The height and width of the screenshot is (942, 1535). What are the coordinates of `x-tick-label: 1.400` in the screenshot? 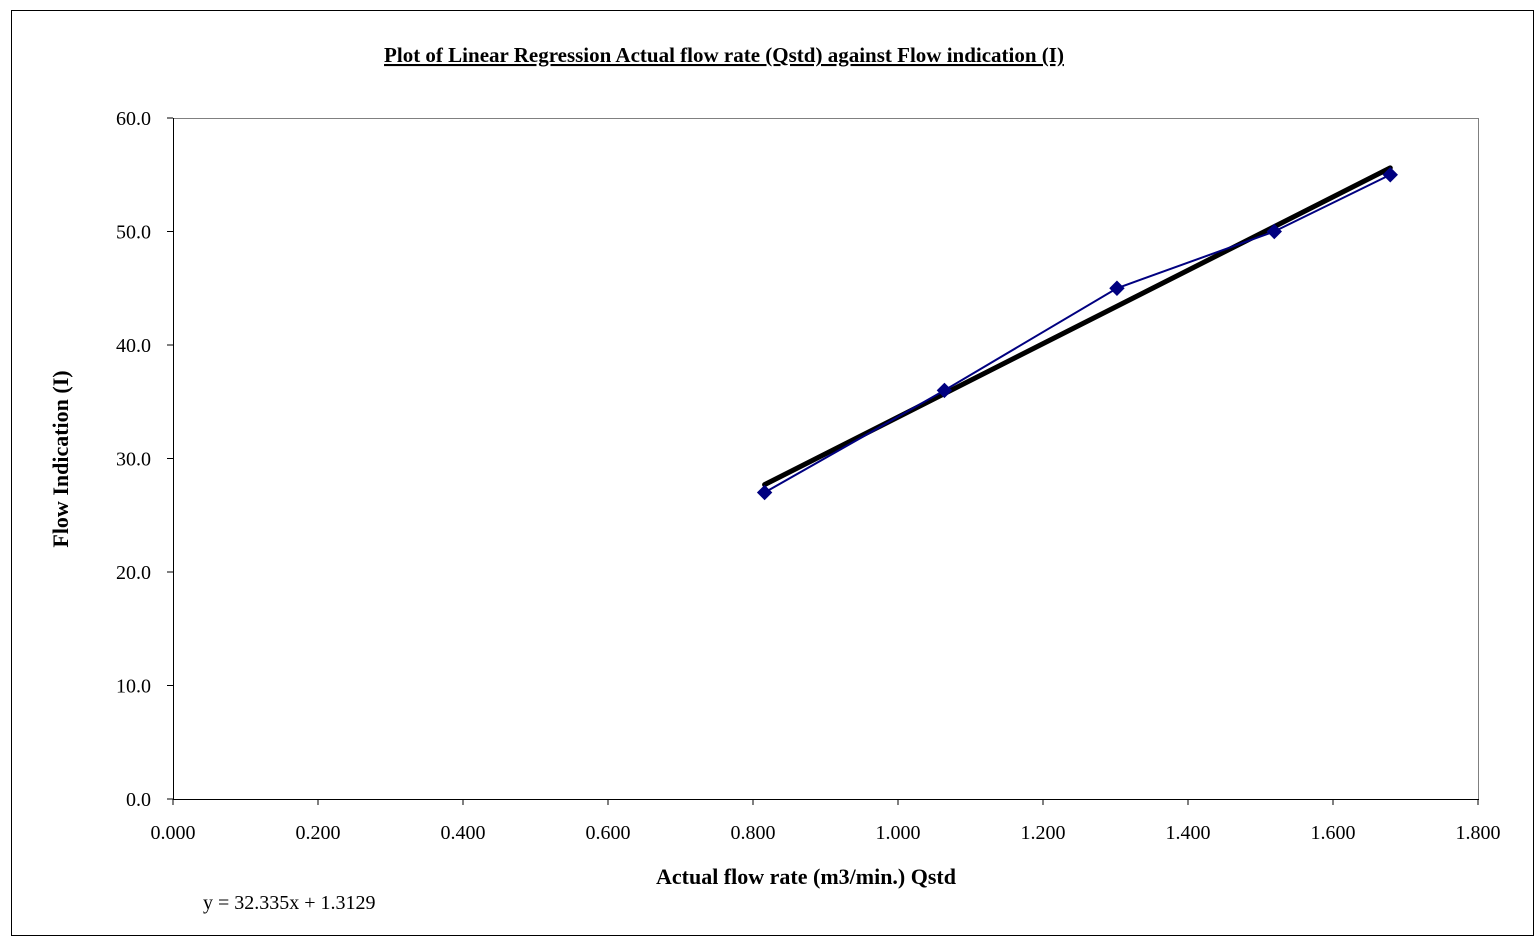 It's located at (1188, 833).